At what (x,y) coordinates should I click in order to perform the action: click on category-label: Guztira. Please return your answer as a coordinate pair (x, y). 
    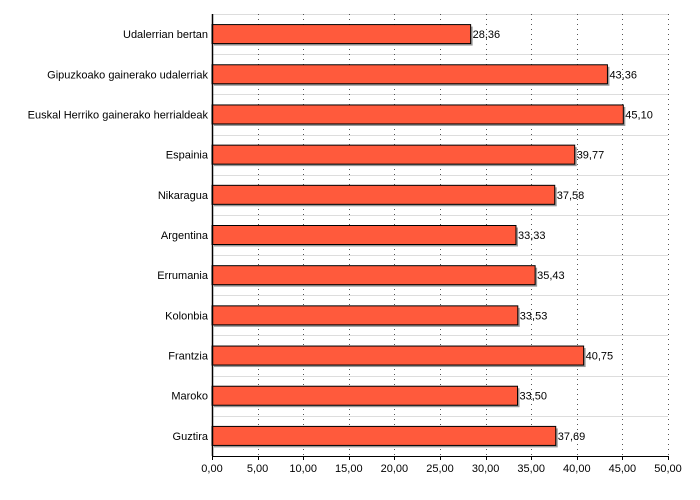
    Looking at the image, I should click on (191, 437).